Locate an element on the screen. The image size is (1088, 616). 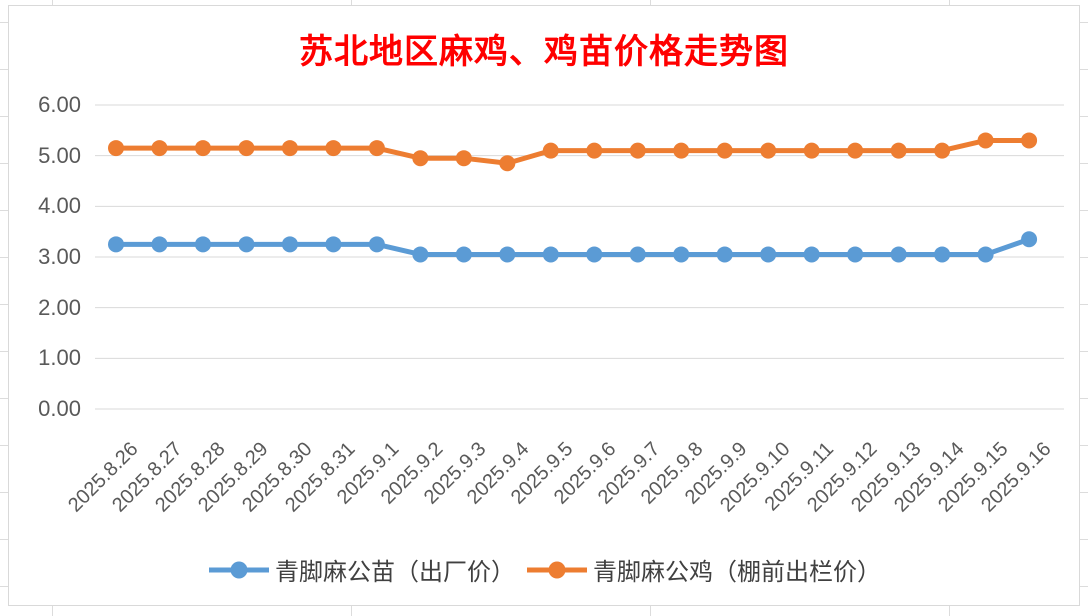
y-axis-label: 0.00 is located at coordinates (59, 408).